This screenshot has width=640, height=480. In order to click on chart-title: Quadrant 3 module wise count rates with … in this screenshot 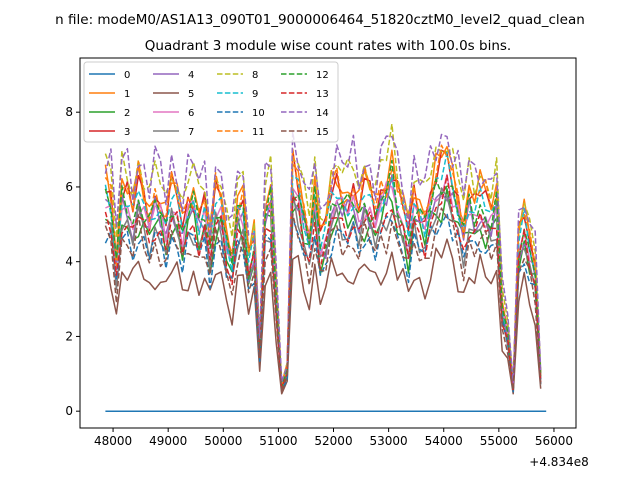, I will do `click(328, 46)`.